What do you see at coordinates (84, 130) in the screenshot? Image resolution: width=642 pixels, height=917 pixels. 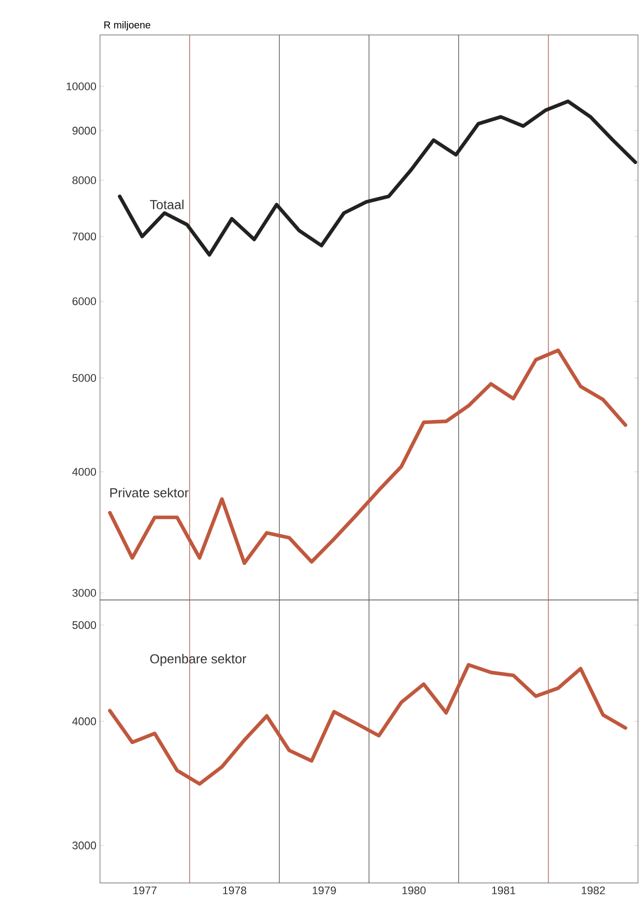 I see `y-tick-label: 9000` at bounding box center [84, 130].